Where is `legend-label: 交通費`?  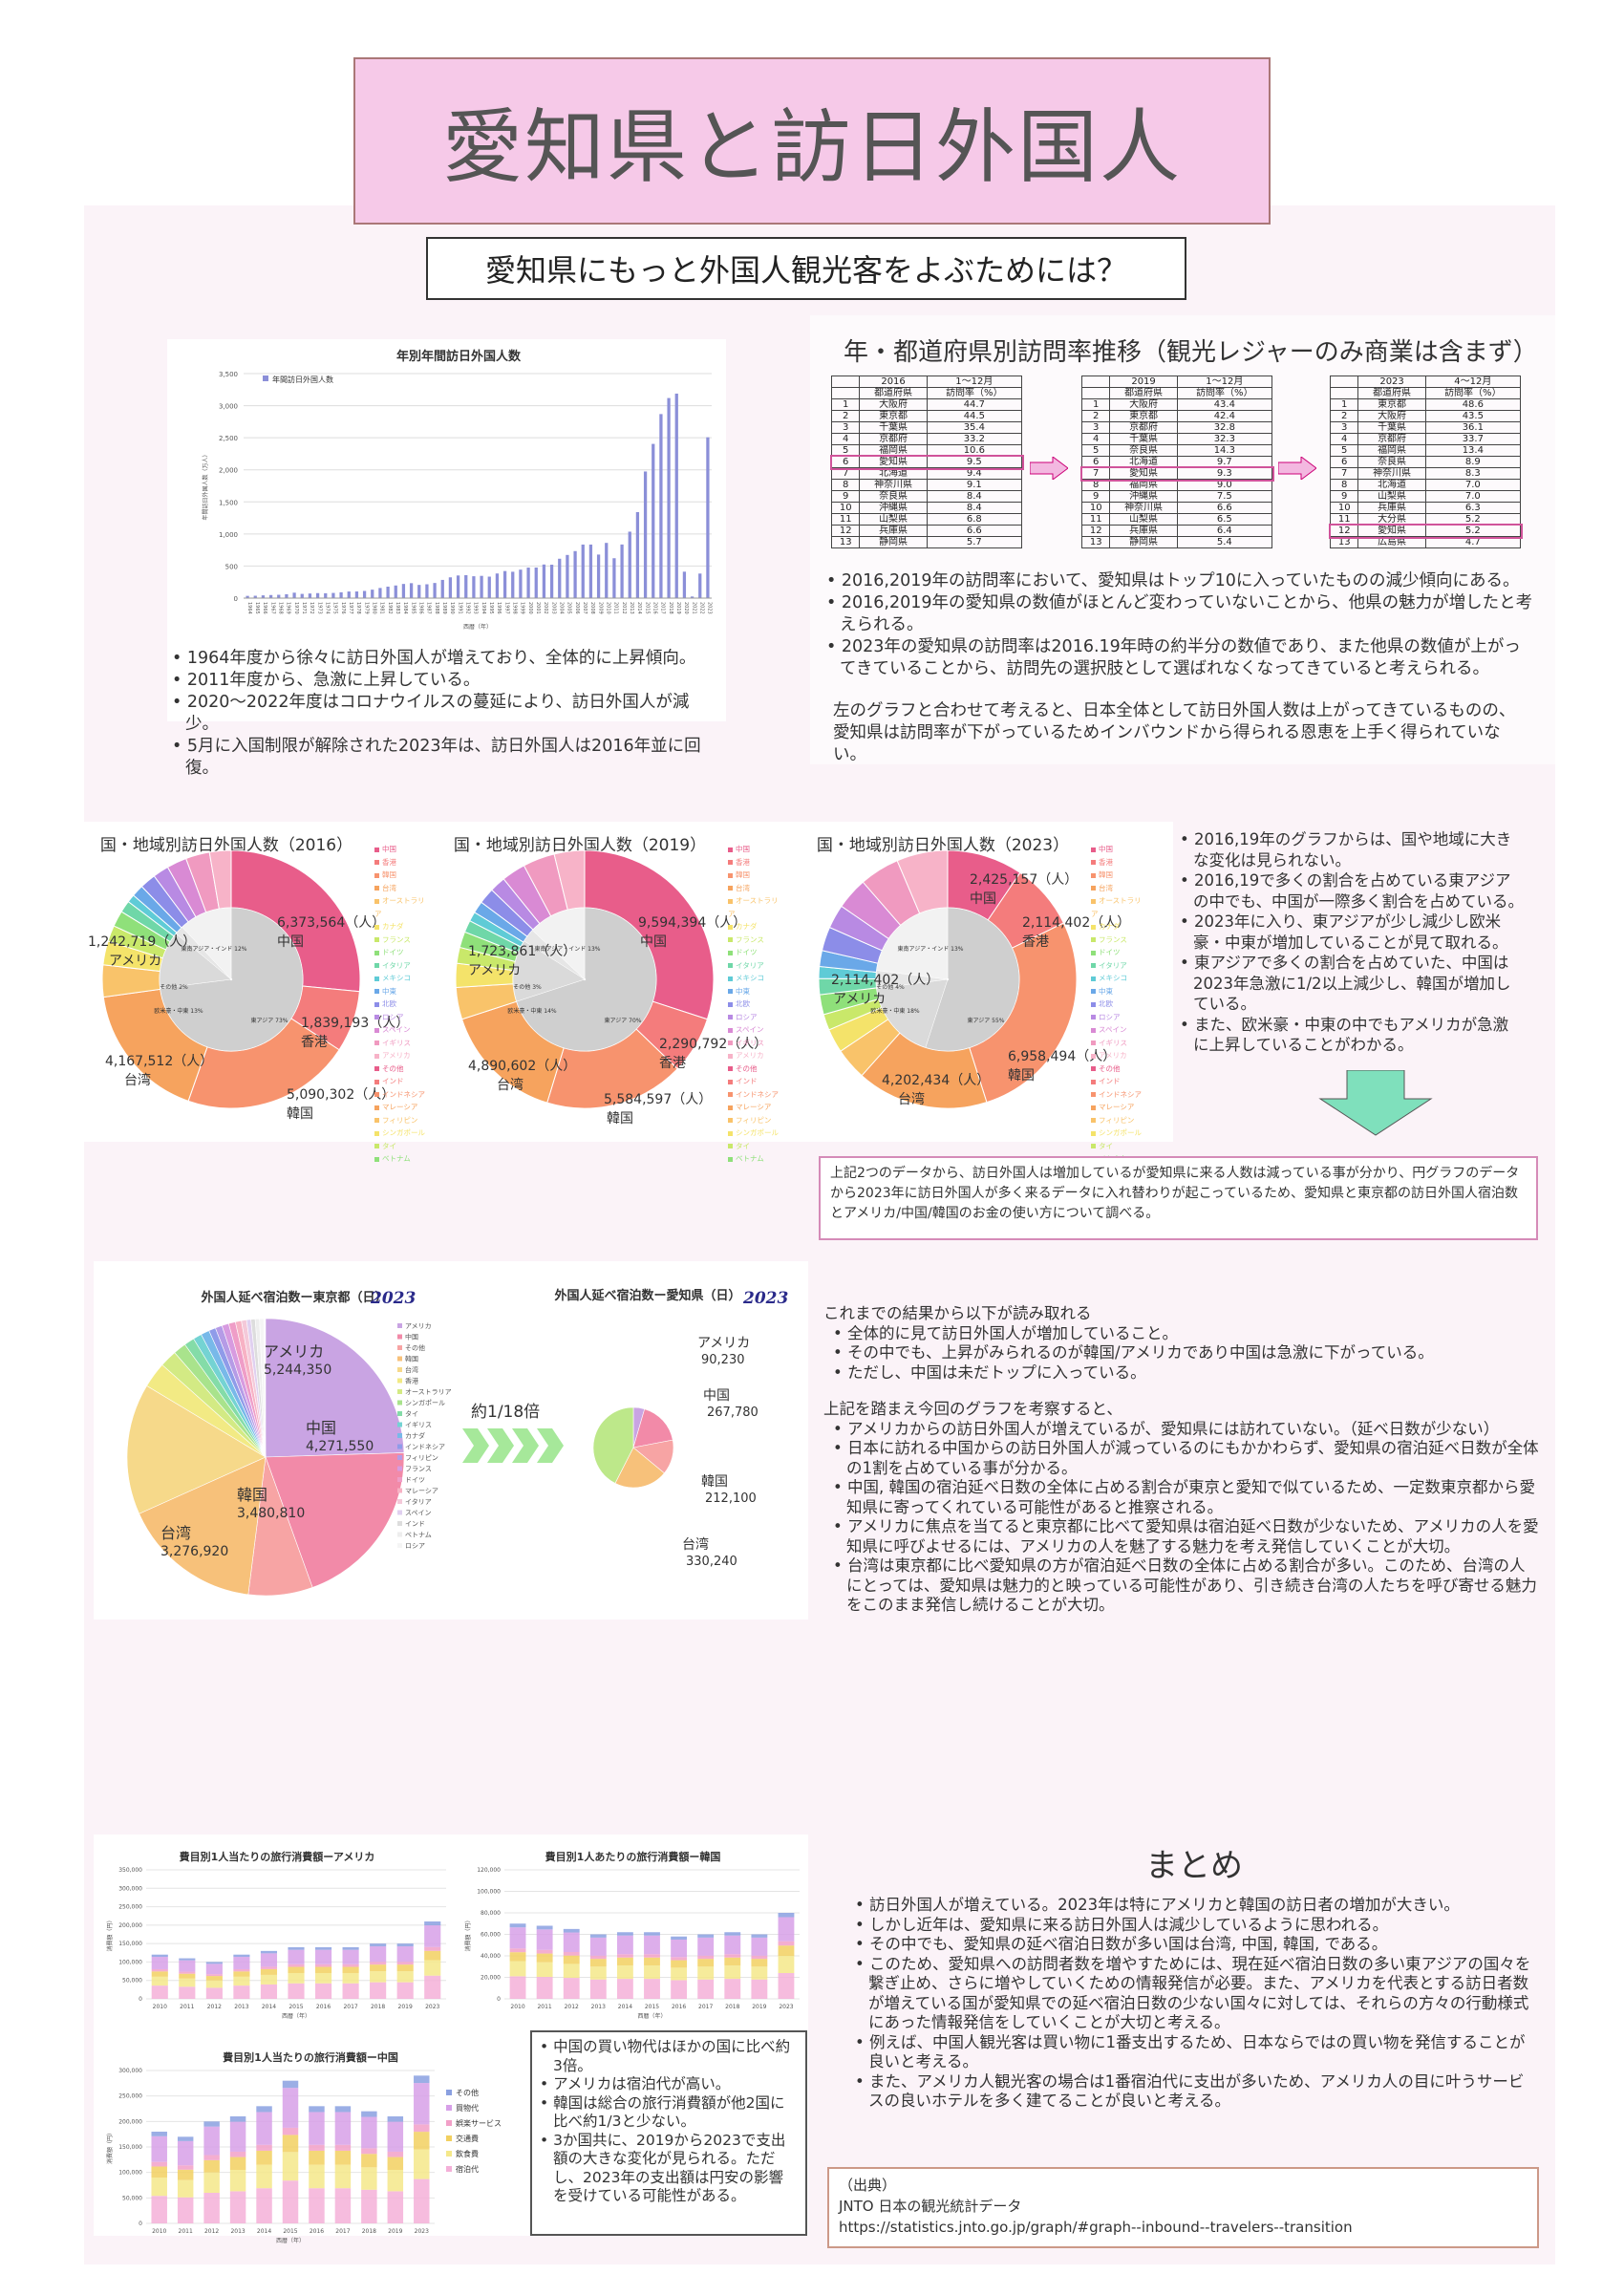 legend-label: 交通費 is located at coordinates (468, 2139).